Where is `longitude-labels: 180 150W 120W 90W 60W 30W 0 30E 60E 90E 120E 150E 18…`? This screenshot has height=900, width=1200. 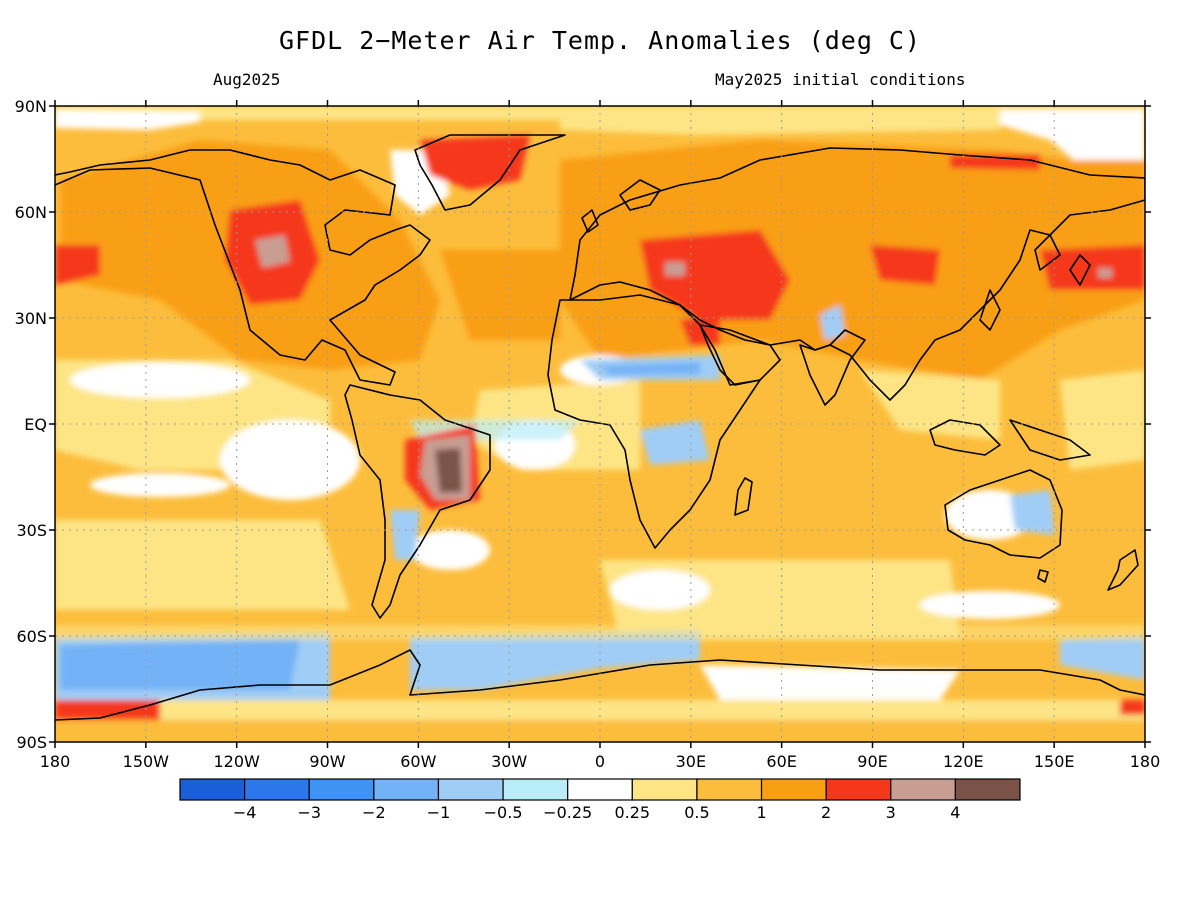 longitude-labels: 180 150W 120W 90W 60W 30W 0 30E 60E 90E 120E 150E 18… is located at coordinates (600, 761).